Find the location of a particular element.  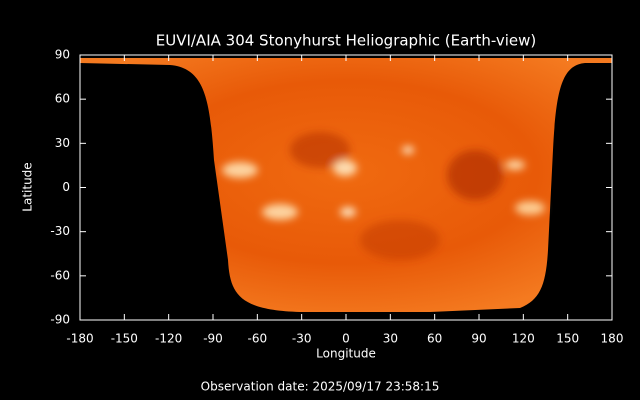

x-tick-label: 90 is located at coordinates (478, 339).